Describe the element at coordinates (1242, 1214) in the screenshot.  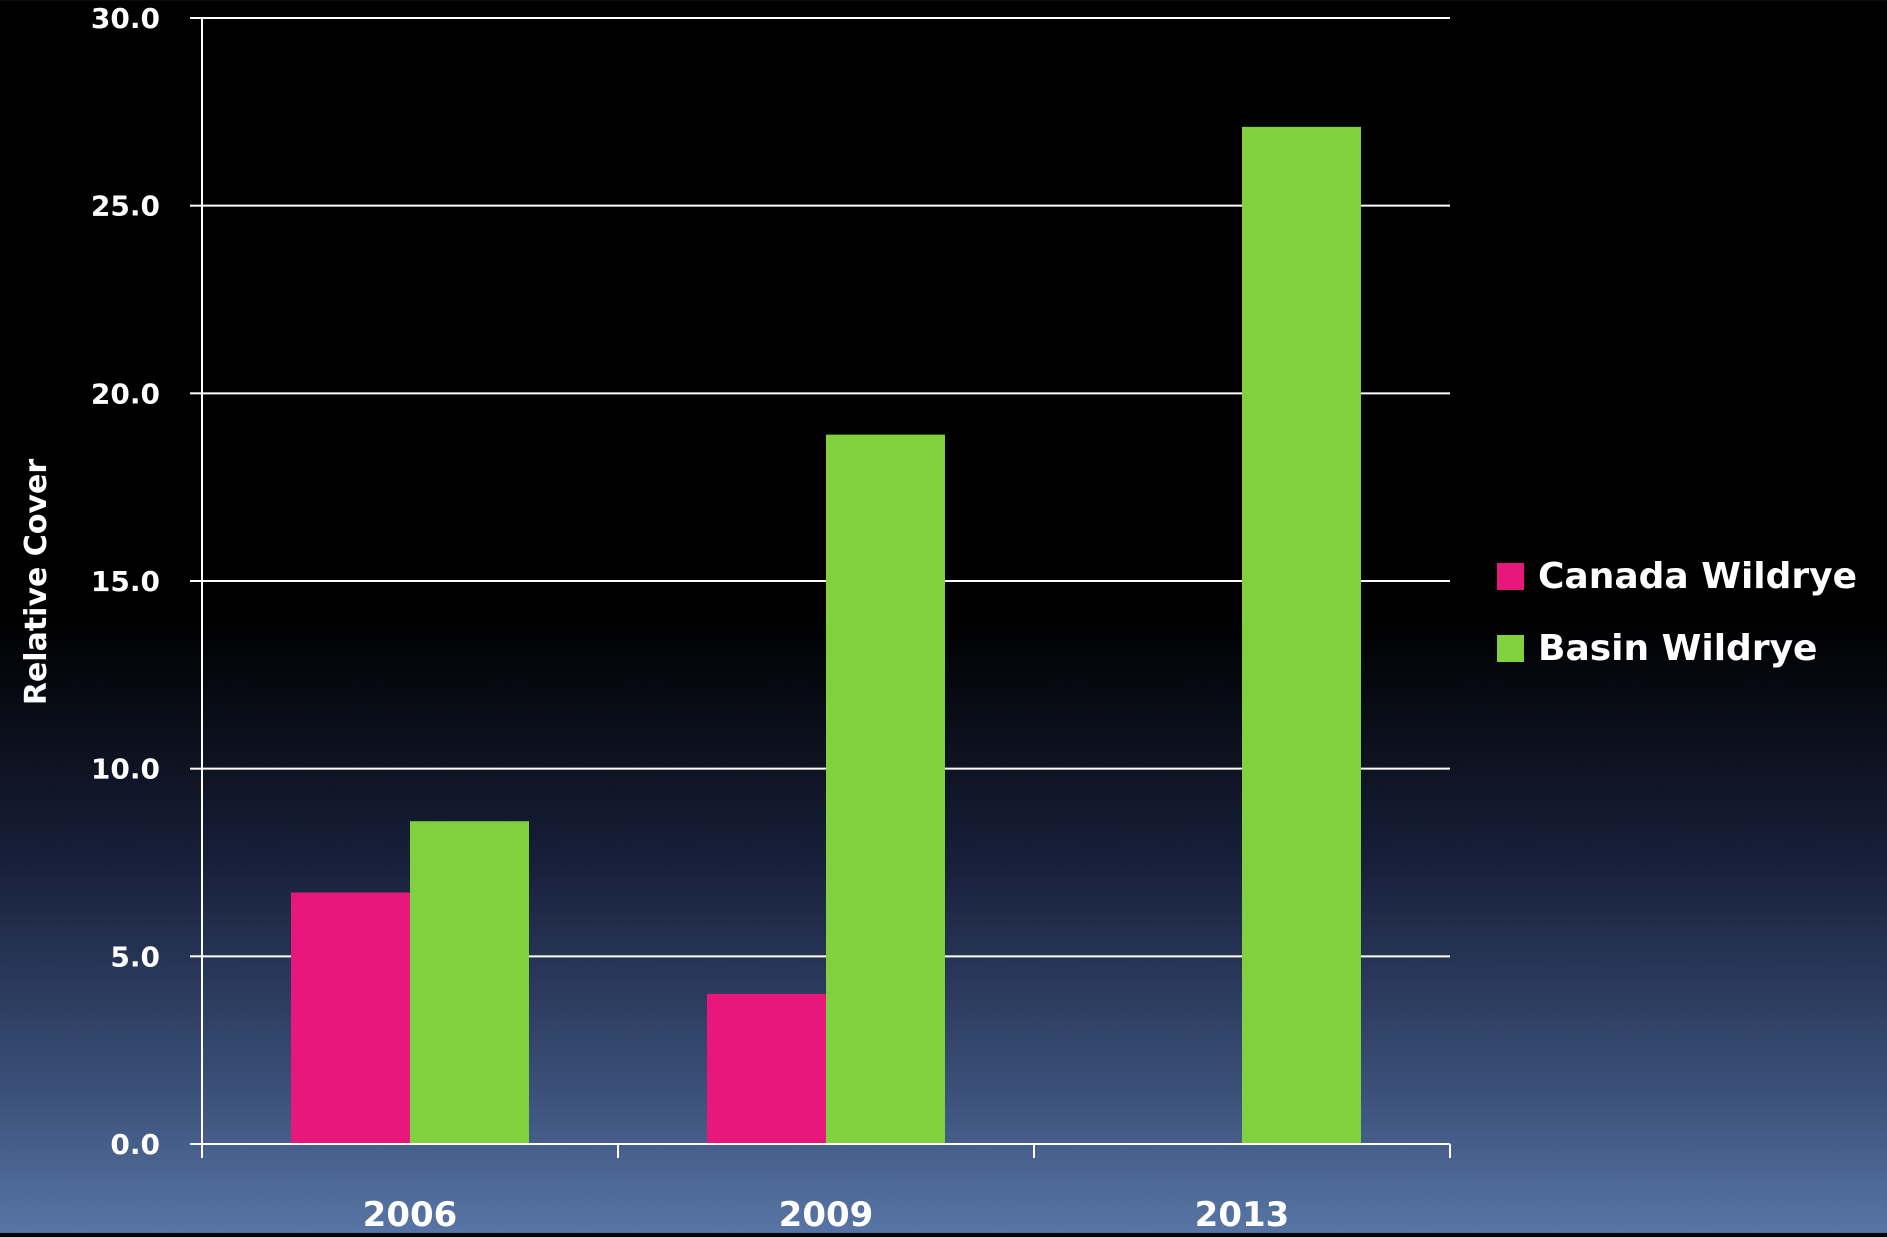
I see `x-tick-label: 2013` at that location.